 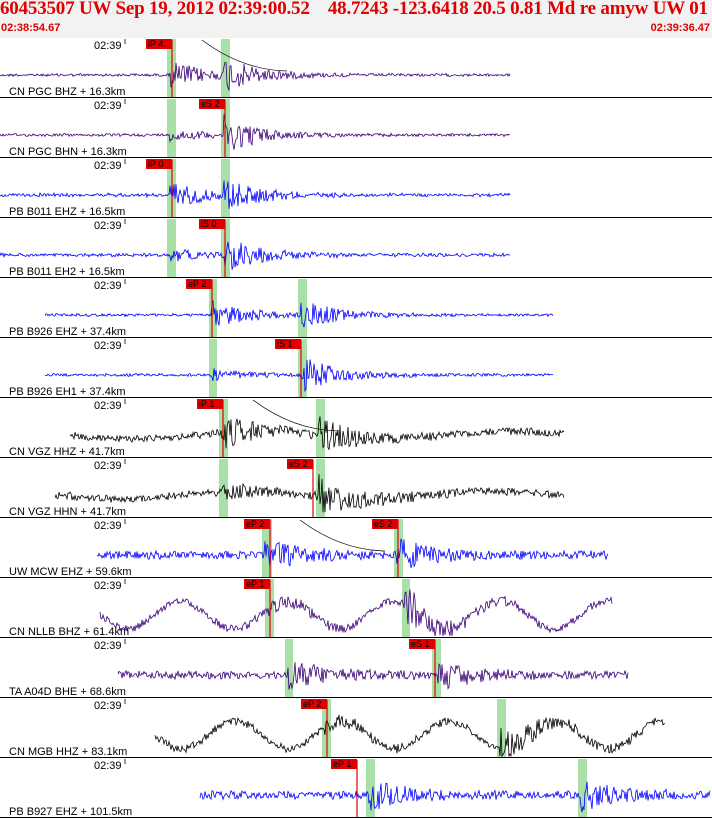 I want to click on pick2-flag, so click(x=385, y=524).